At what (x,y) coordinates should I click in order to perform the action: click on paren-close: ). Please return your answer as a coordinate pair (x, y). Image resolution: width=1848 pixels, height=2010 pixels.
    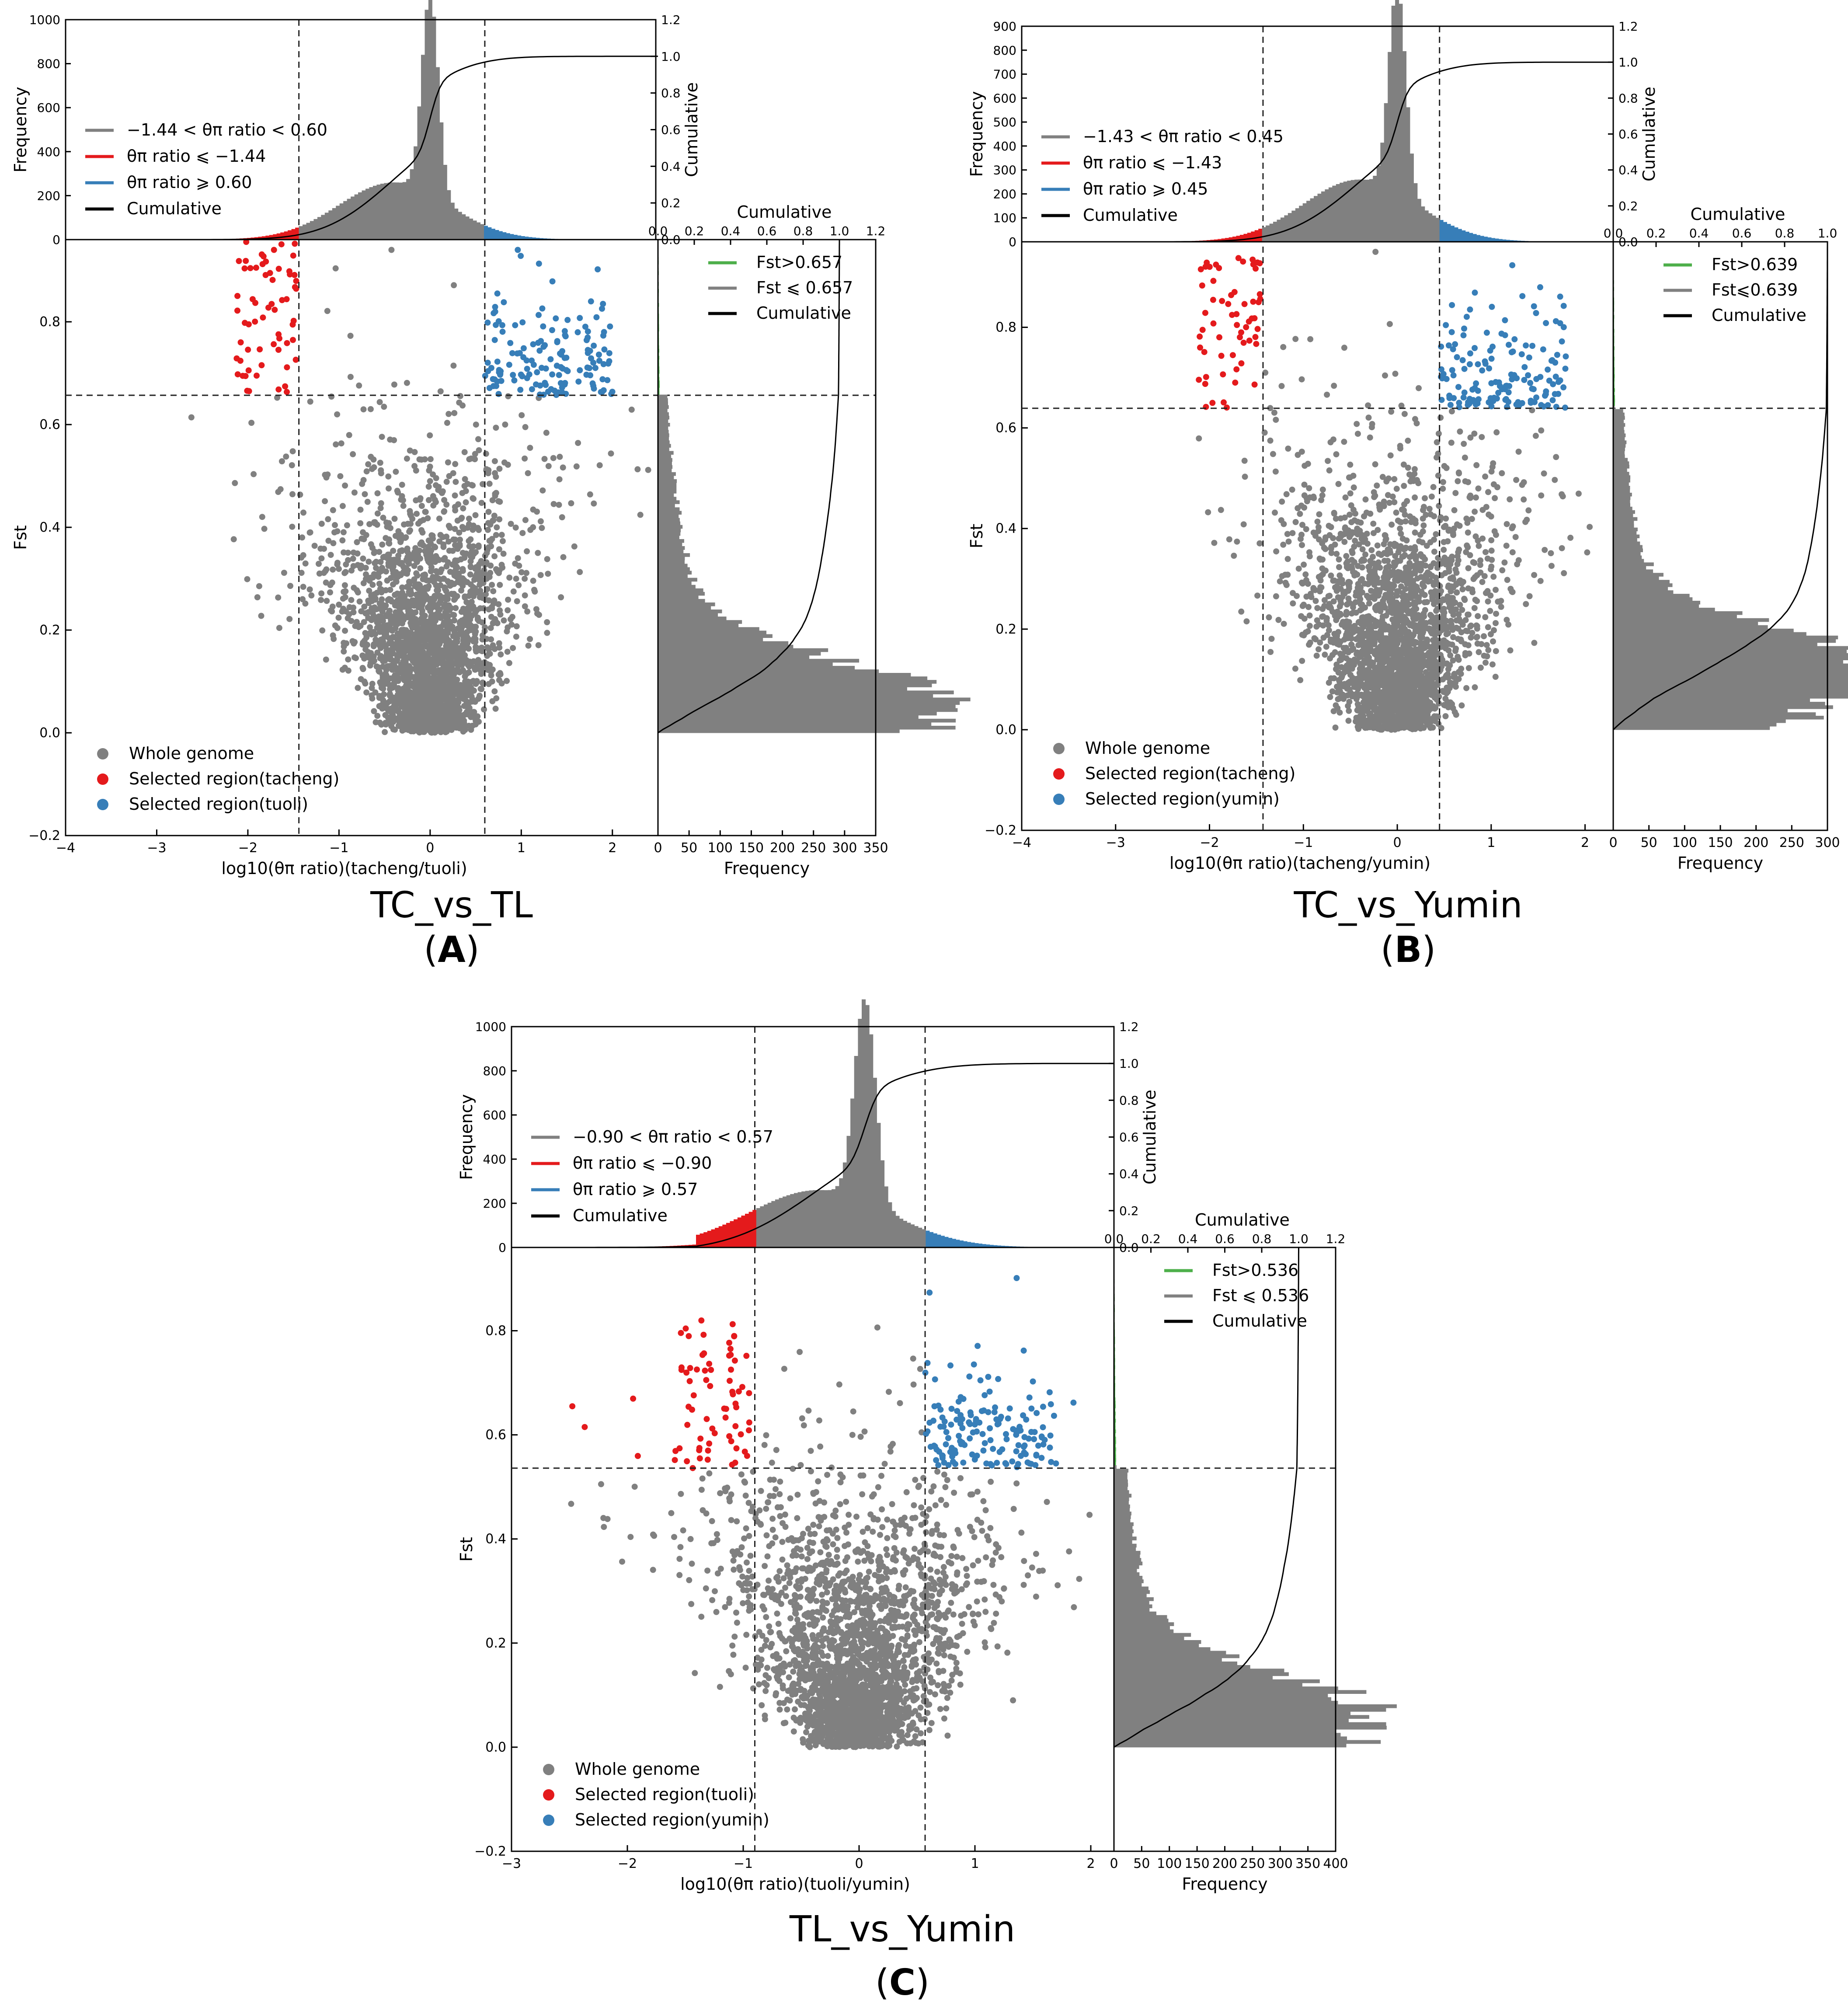
    Looking at the image, I should click on (473, 950).